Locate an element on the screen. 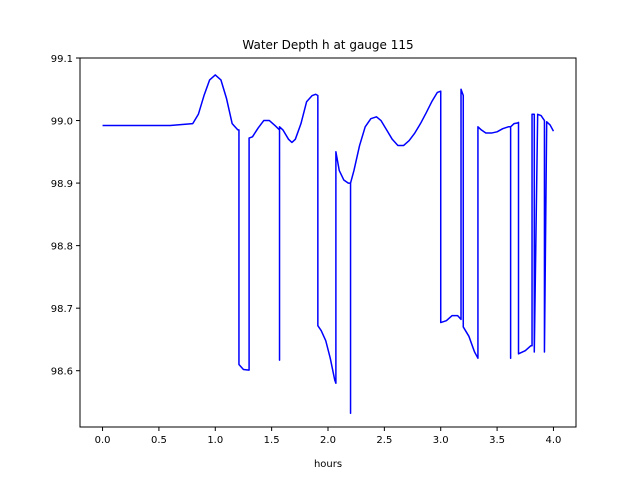 This screenshot has width=640, height=480. y-axis: 98.6 98.7 98.8 98.9 99.0 99.1 is located at coordinates (65, 216).